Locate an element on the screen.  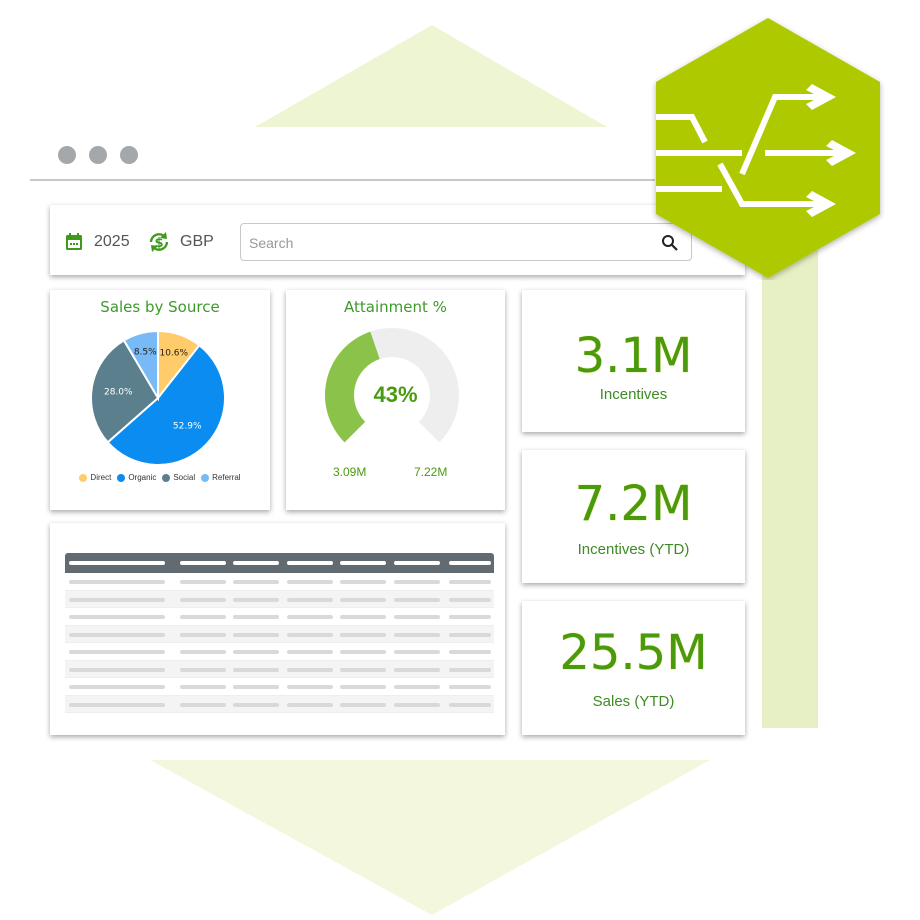
kpi-value: 7.2M is located at coordinates (633, 504).